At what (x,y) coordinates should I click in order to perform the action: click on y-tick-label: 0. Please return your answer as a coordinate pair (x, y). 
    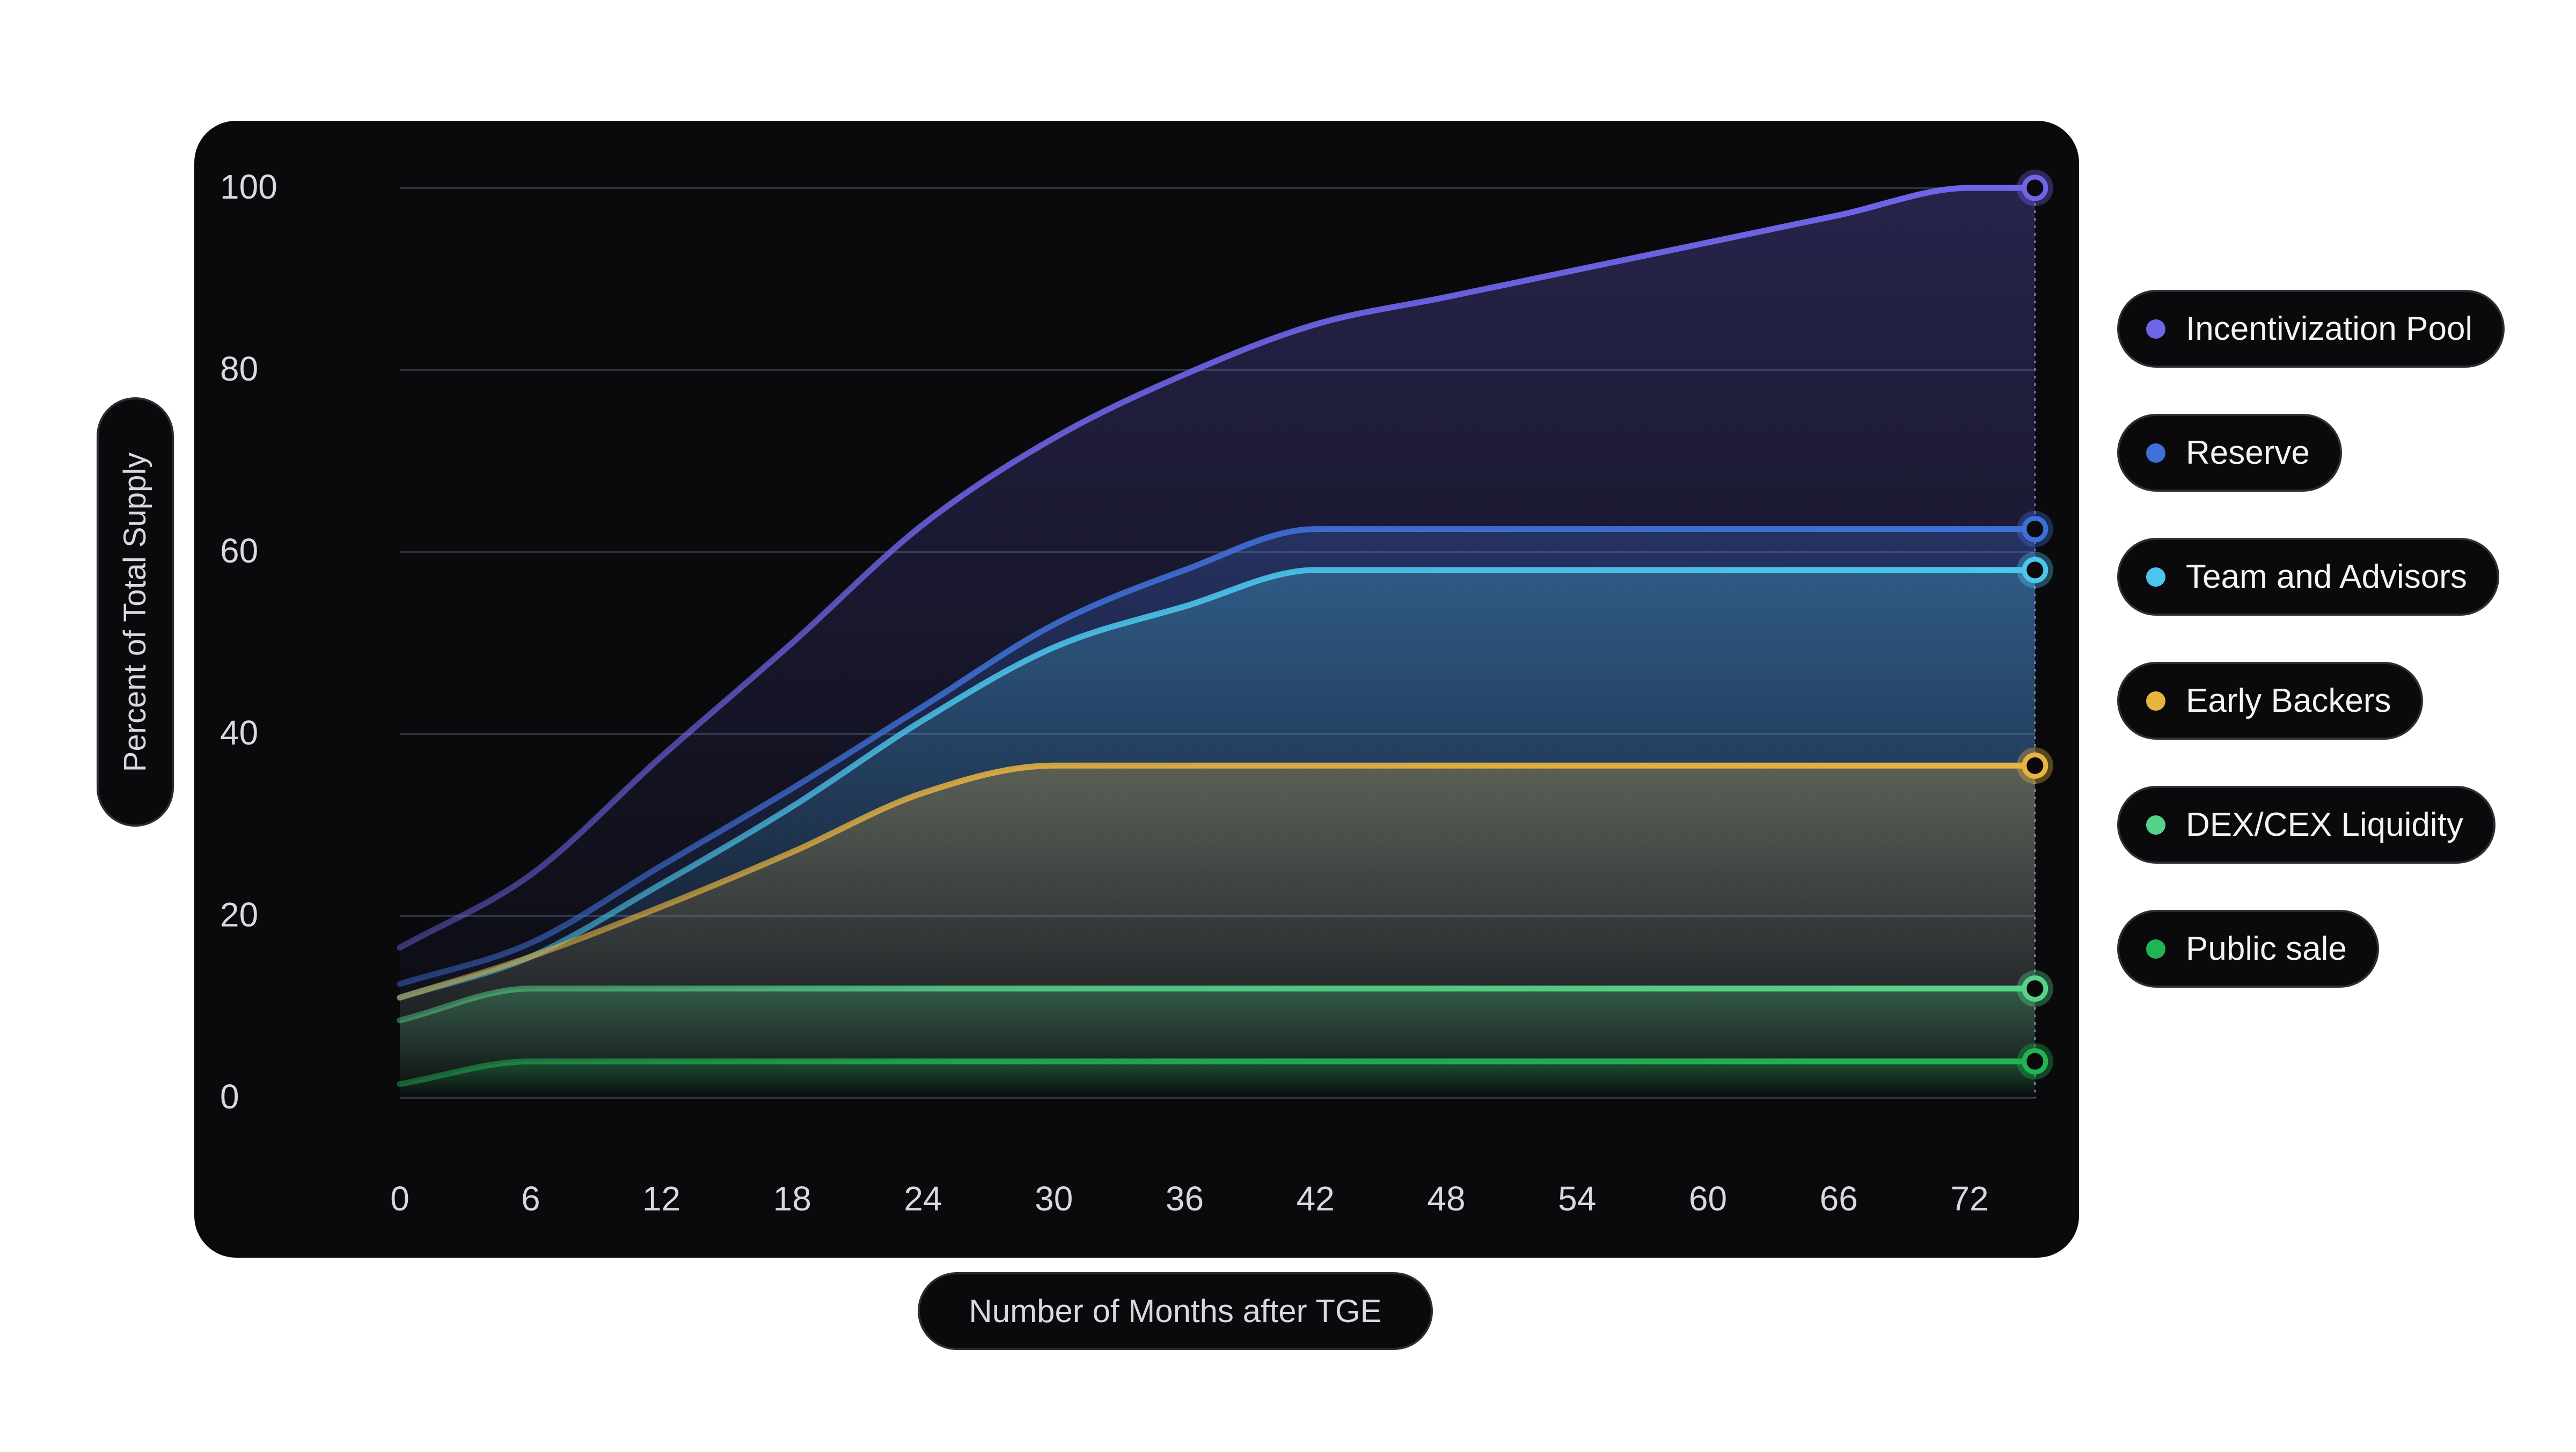
    Looking at the image, I should click on (229, 1096).